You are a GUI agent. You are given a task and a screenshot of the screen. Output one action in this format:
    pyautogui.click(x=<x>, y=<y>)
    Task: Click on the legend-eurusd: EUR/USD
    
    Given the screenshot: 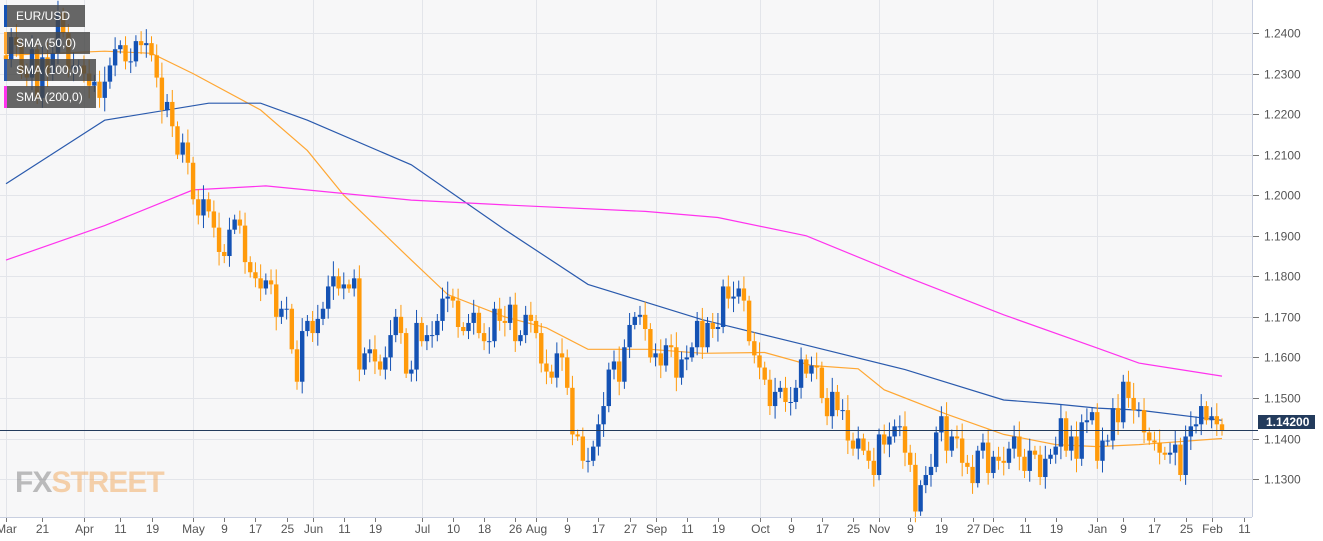 What is the action you would take?
    pyautogui.click(x=44, y=16)
    